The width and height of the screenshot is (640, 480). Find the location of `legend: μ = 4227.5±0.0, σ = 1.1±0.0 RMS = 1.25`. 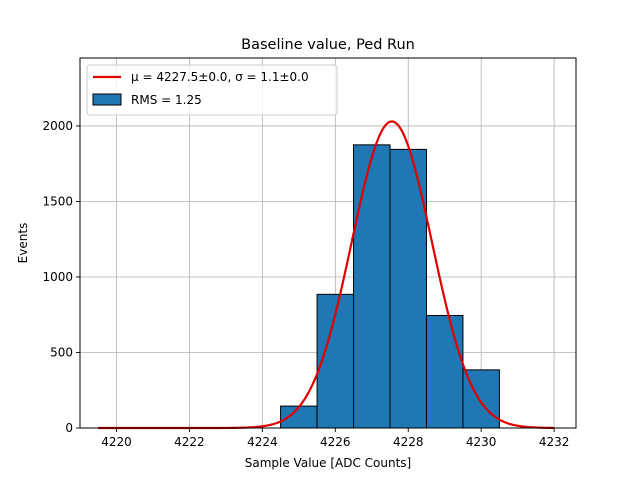

legend: μ = 4227.5±0.0, σ = 1.1±0.0 RMS = 1.25 is located at coordinates (212, 90).